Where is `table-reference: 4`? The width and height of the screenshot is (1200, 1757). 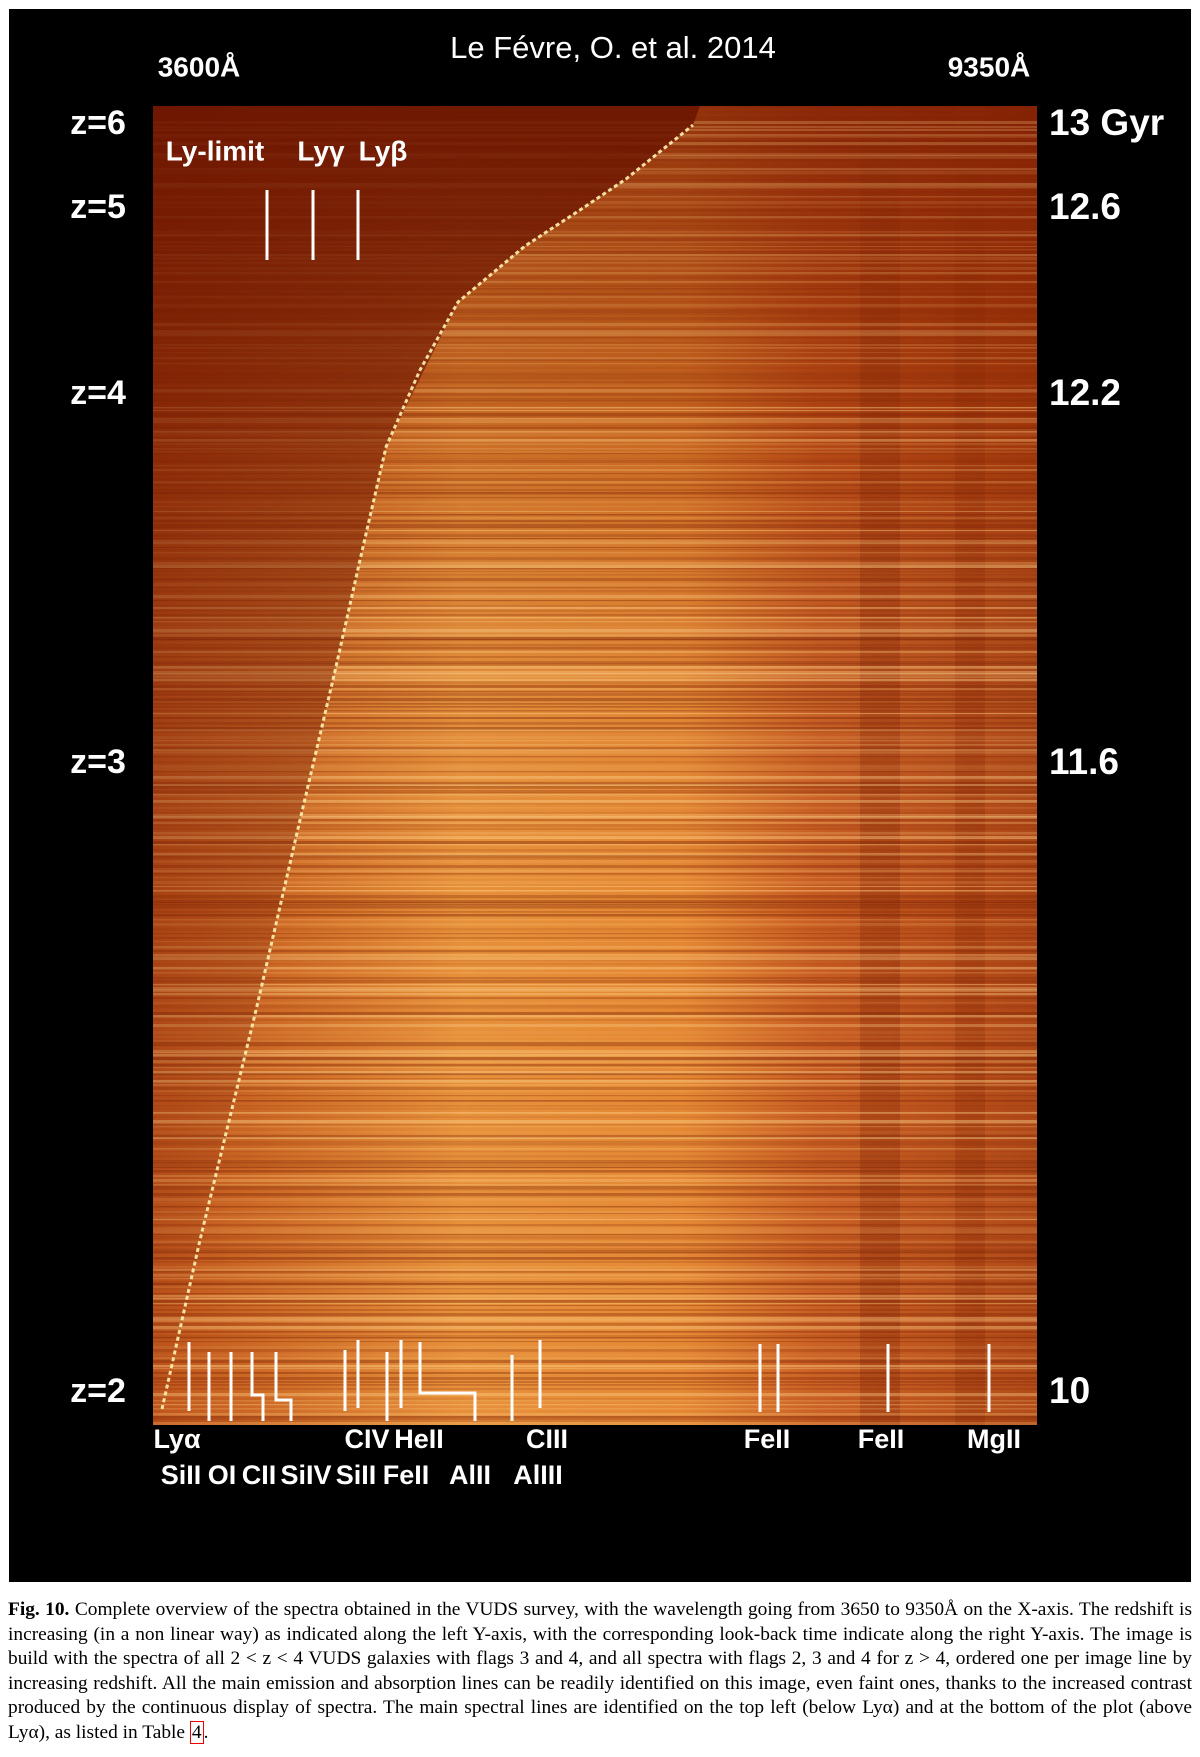
table-reference: 4 is located at coordinates (196, 1732).